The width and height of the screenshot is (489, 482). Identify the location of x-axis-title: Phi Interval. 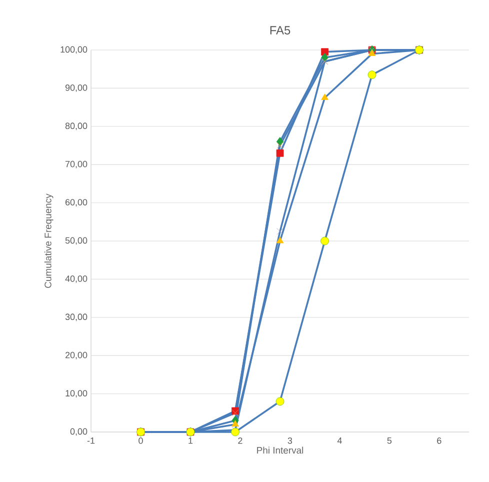
(280, 450).